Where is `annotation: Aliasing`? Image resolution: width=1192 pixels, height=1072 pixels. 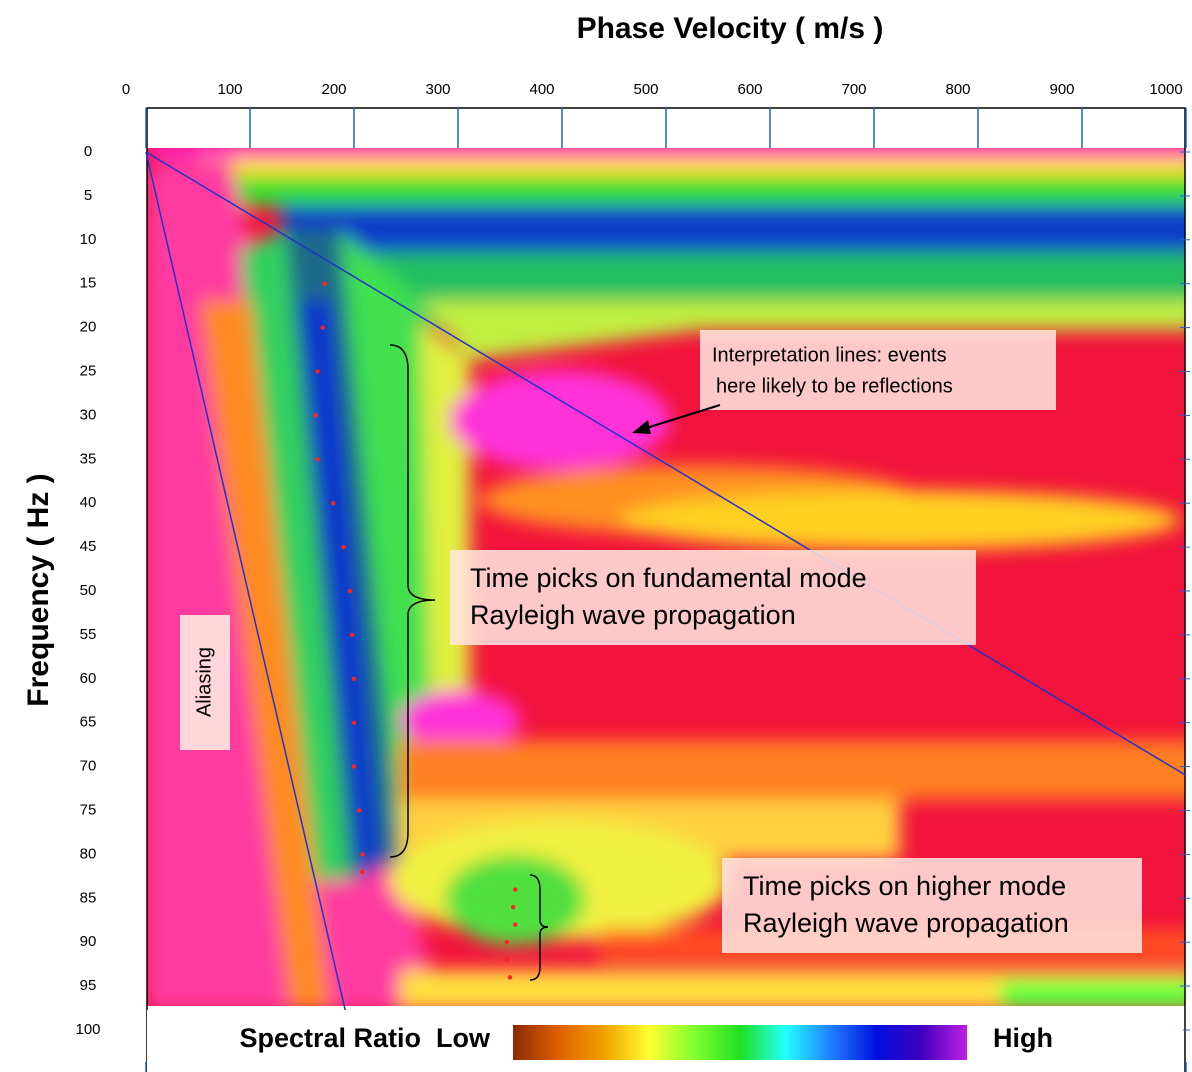 annotation: Aliasing is located at coordinates (204, 682).